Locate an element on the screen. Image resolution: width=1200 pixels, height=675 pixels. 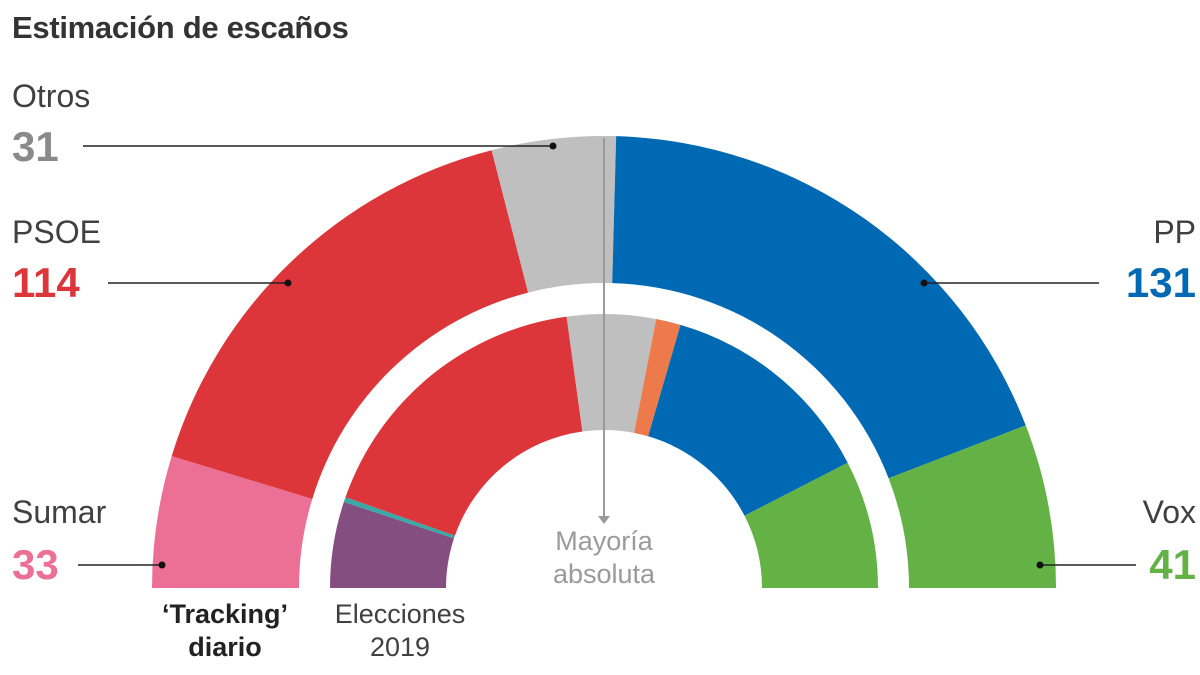
inner-segment-cs is located at coordinates (657, 378).